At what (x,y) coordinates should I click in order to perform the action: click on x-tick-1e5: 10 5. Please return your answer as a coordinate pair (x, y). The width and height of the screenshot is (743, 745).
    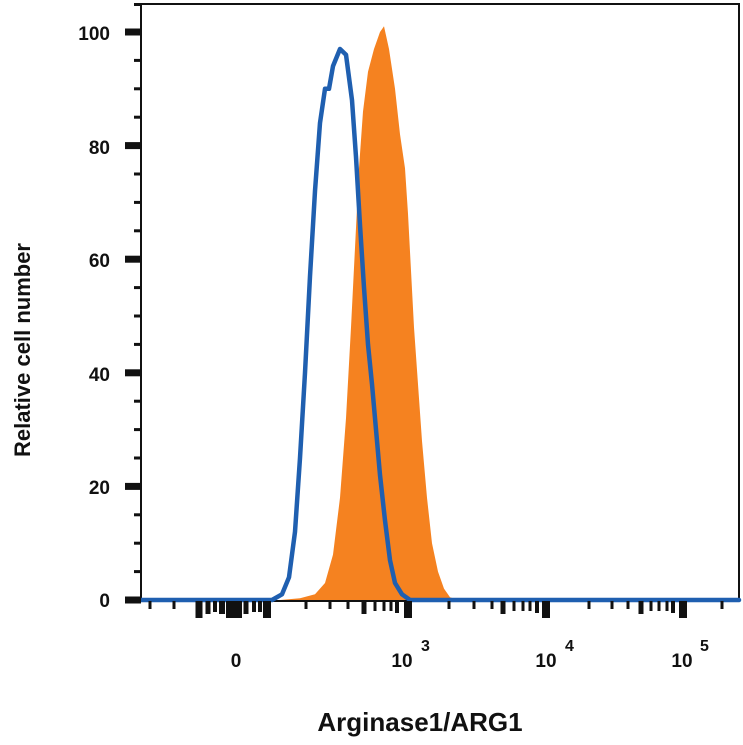
    Looking at the image, I should click on (690, 655).